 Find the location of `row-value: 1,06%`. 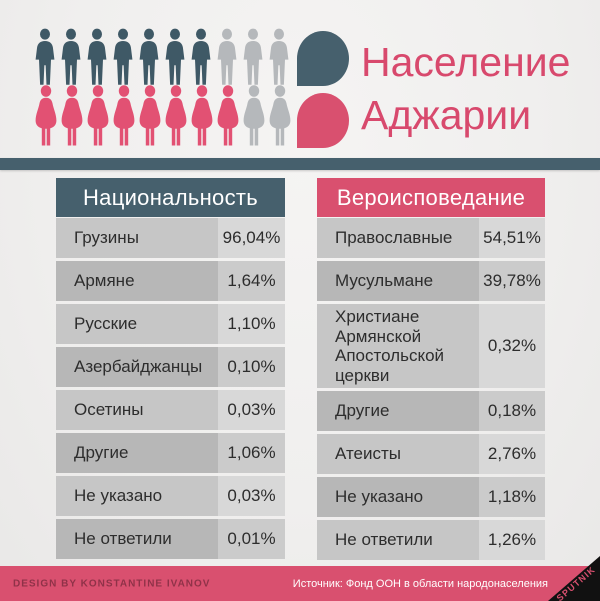

row-value: 1,06% is located at coordinates (251, 453).